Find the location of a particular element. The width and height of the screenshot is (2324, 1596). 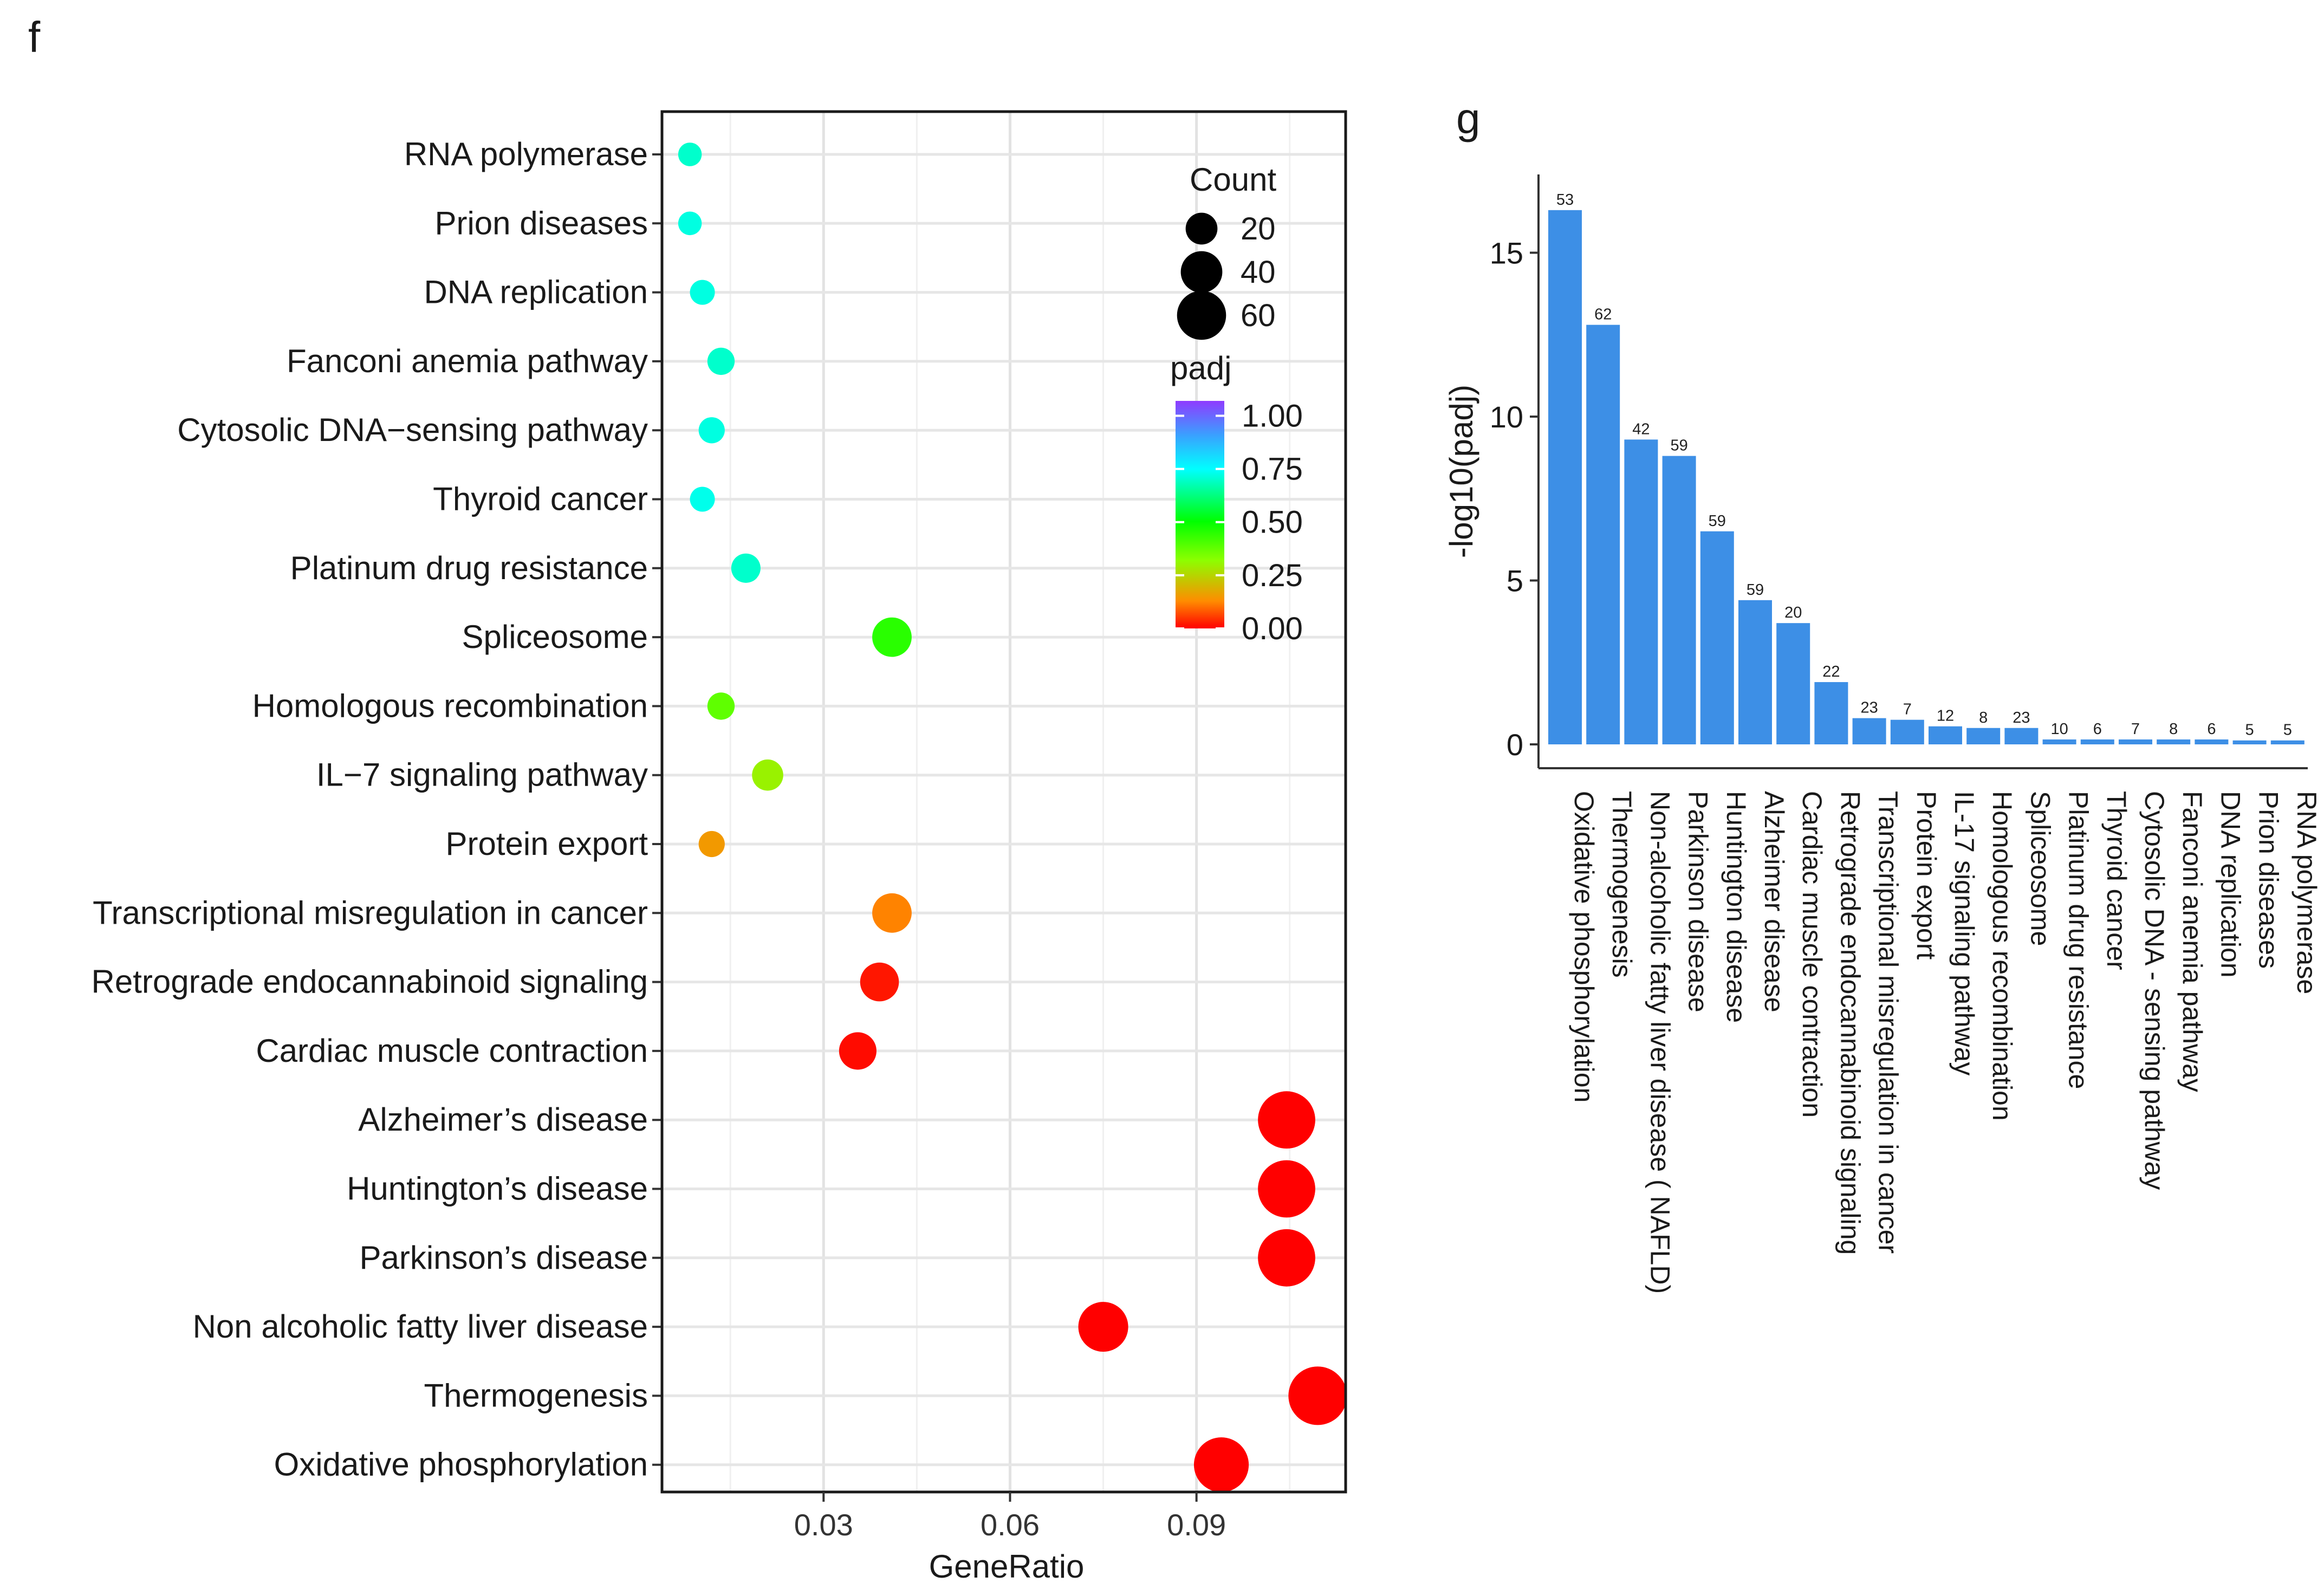

category-label: Homologous recombination is located at coordinates (450, 706).